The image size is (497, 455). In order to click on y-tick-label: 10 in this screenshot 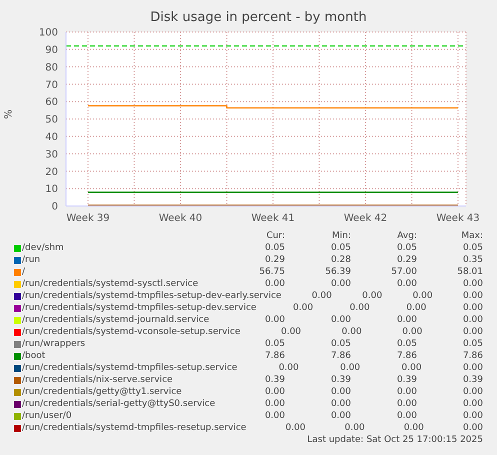, I will do `click(51, 190)`.